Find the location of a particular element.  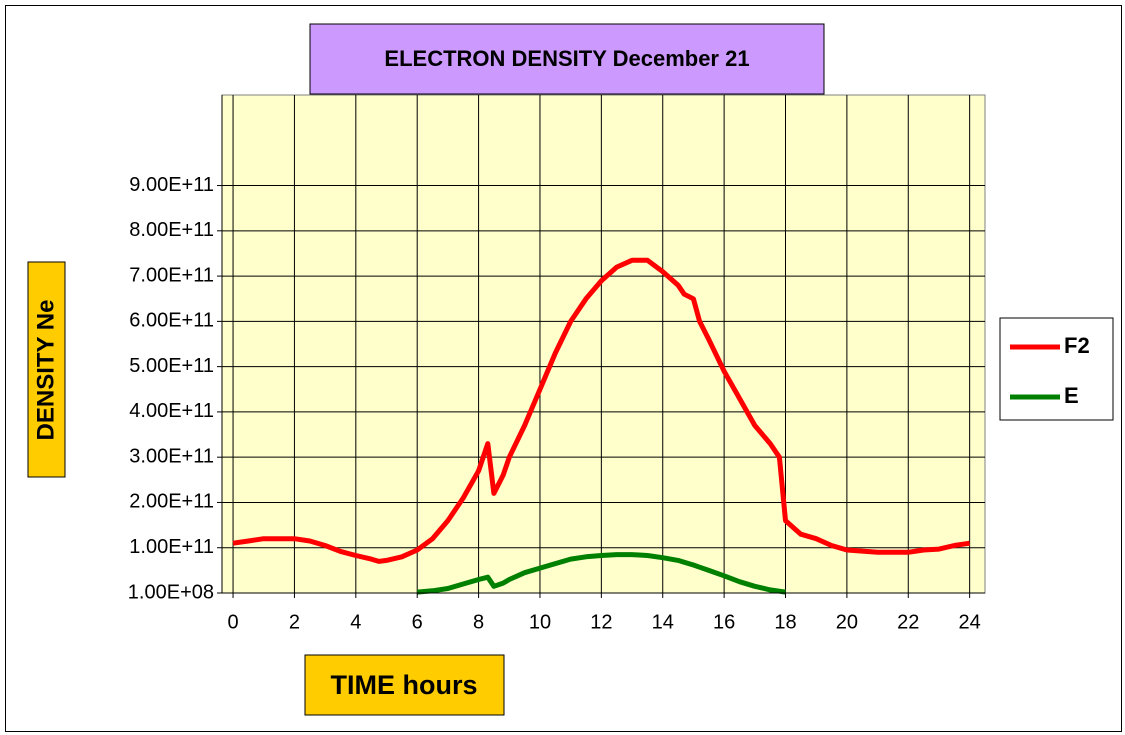

y-title-box is located at coordinates (46, 369).